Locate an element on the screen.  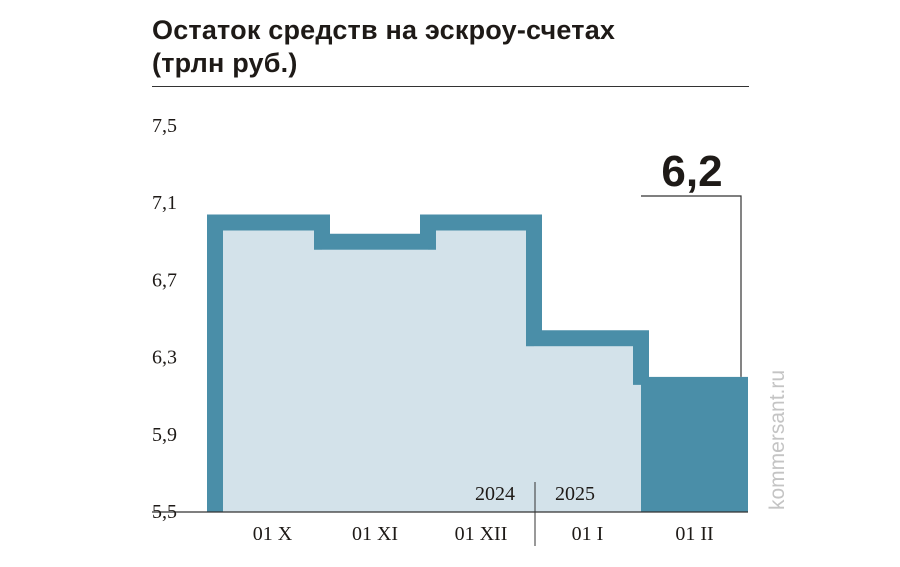
x-tick-label: 01 XII is located at coordinates (481, 534).